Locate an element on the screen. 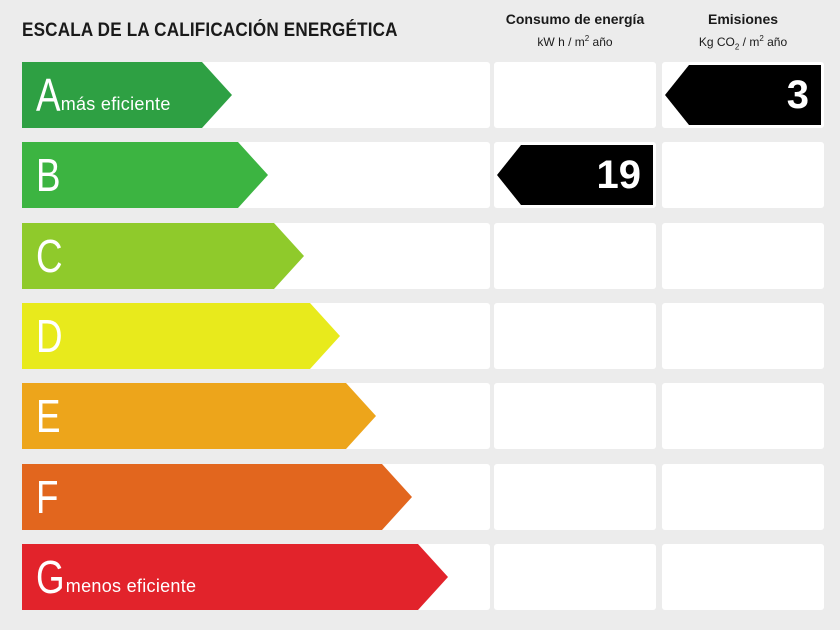 This screenshot has width=840, height=630. rating-letter: G is located at coordinates (50, 577).